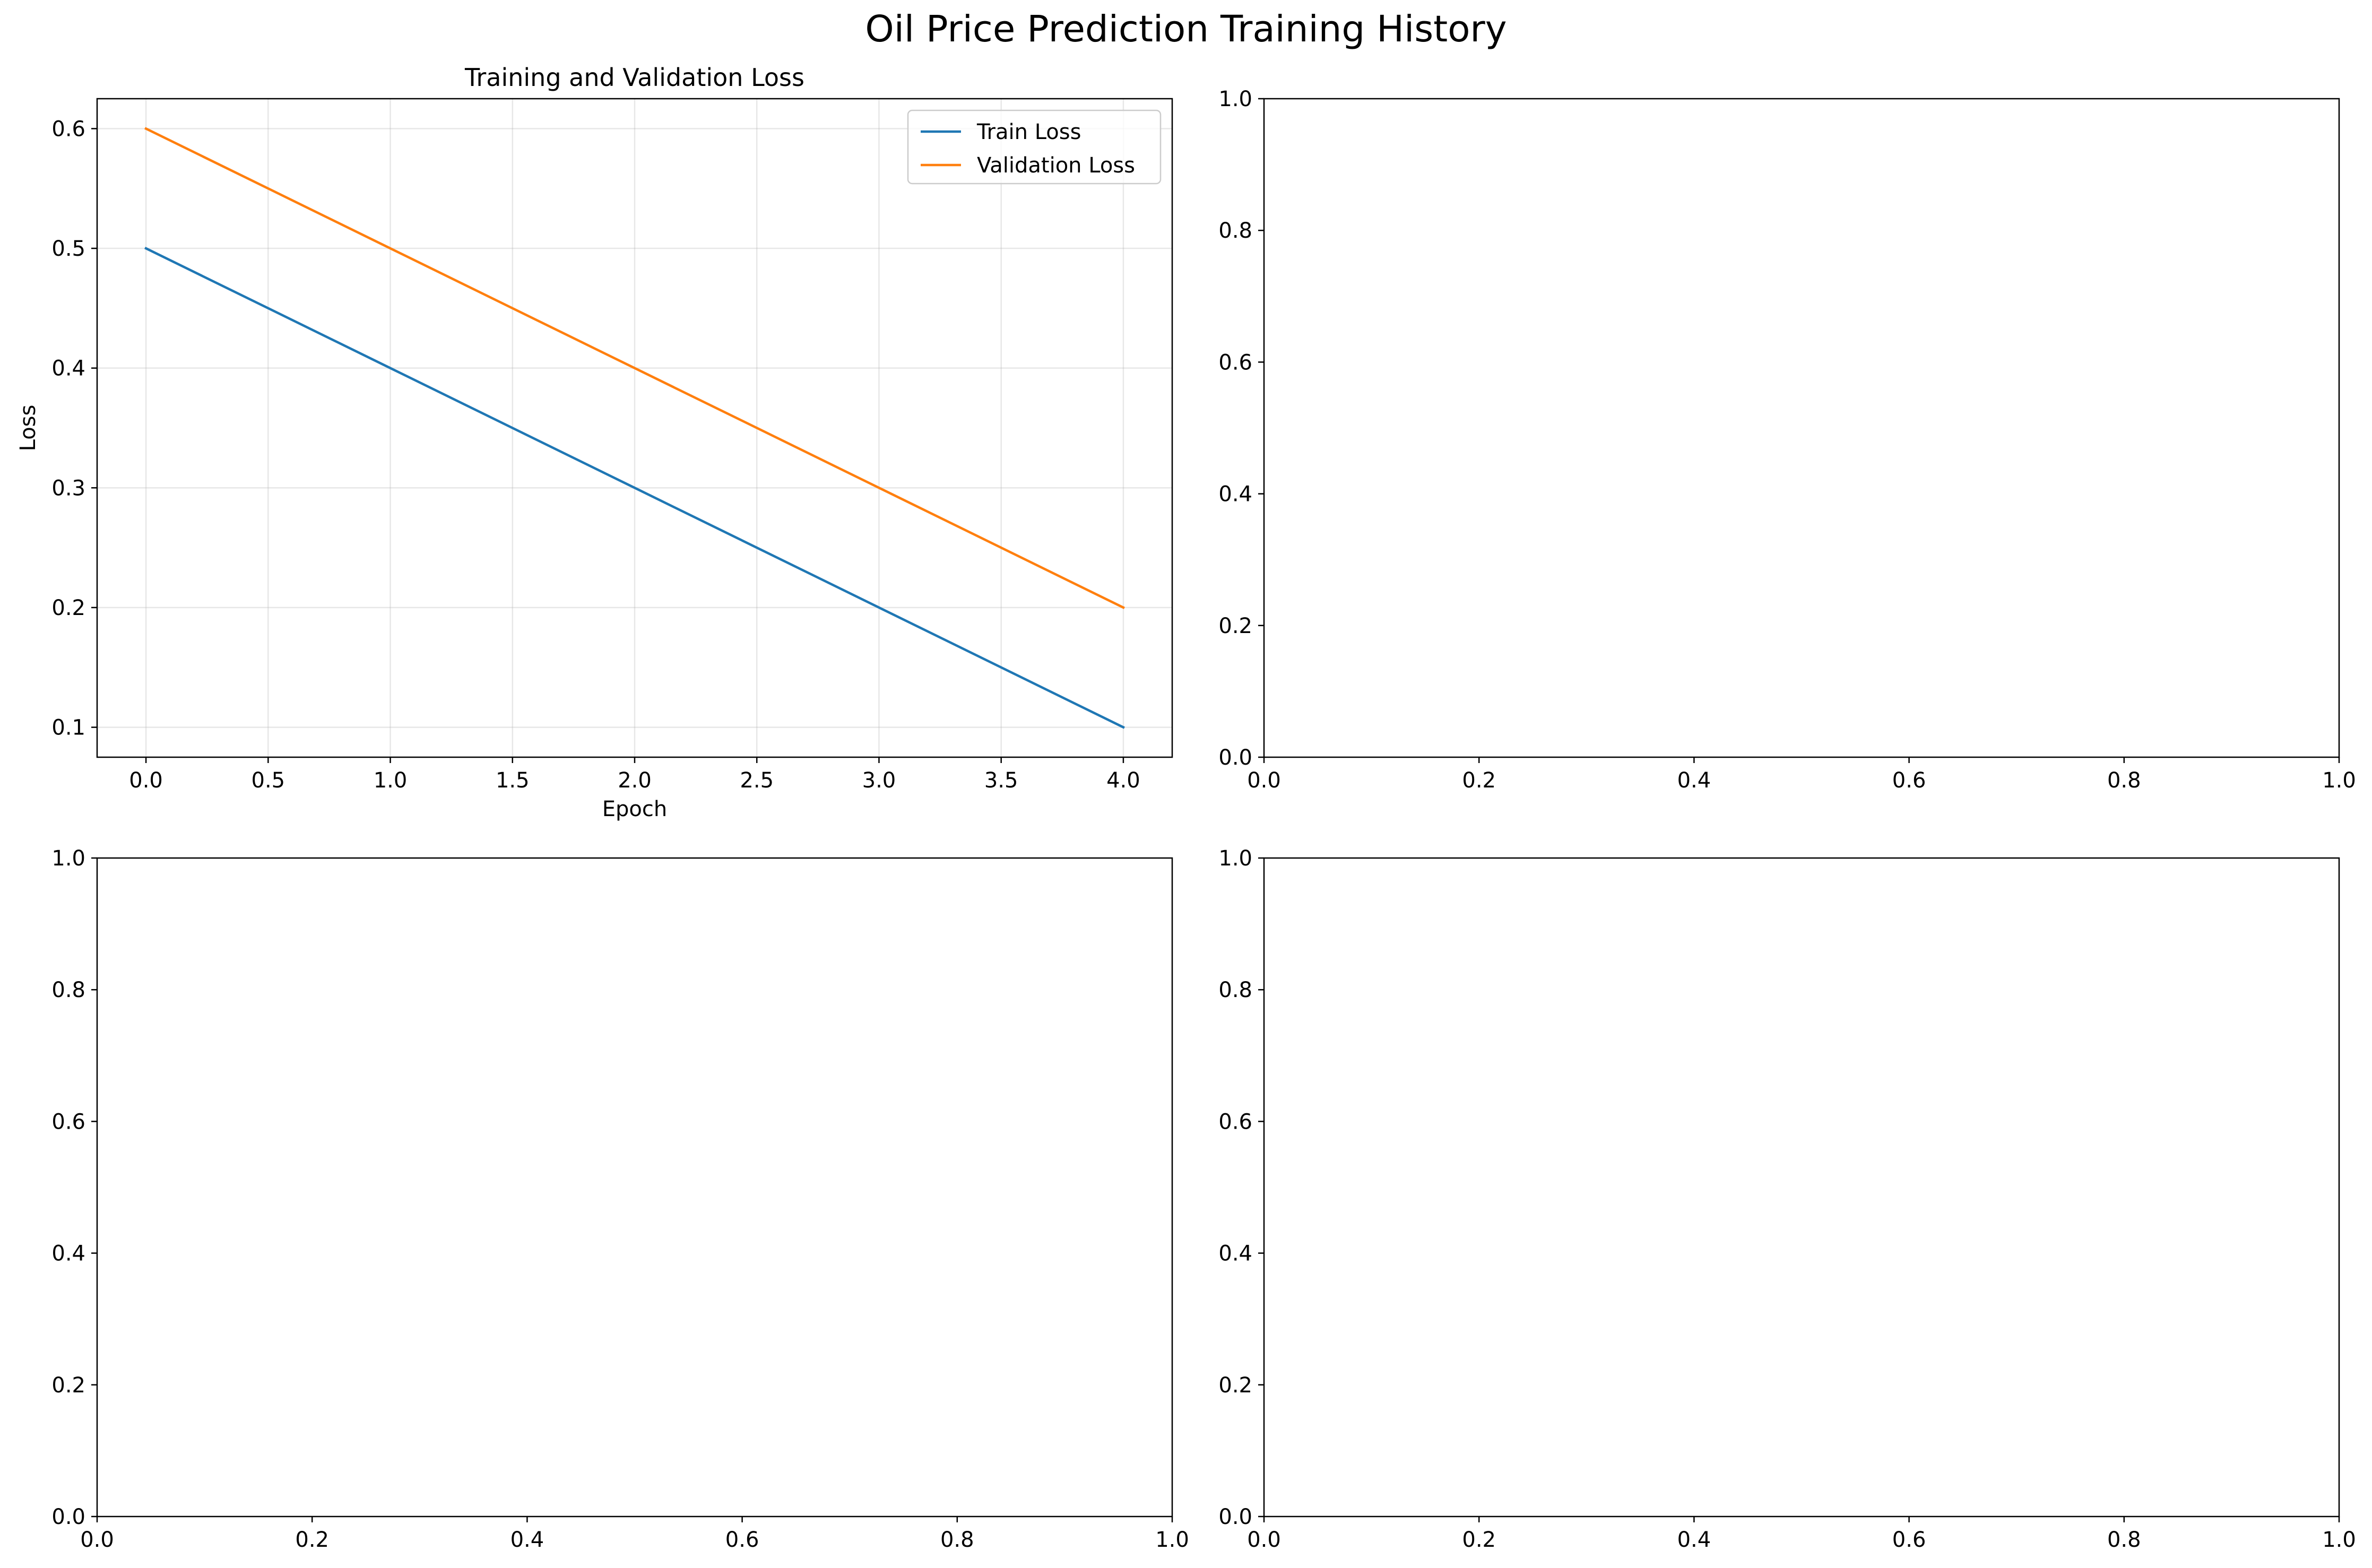  I want to click on legend: Train Loss Validation Loss, so click(1034, 147).